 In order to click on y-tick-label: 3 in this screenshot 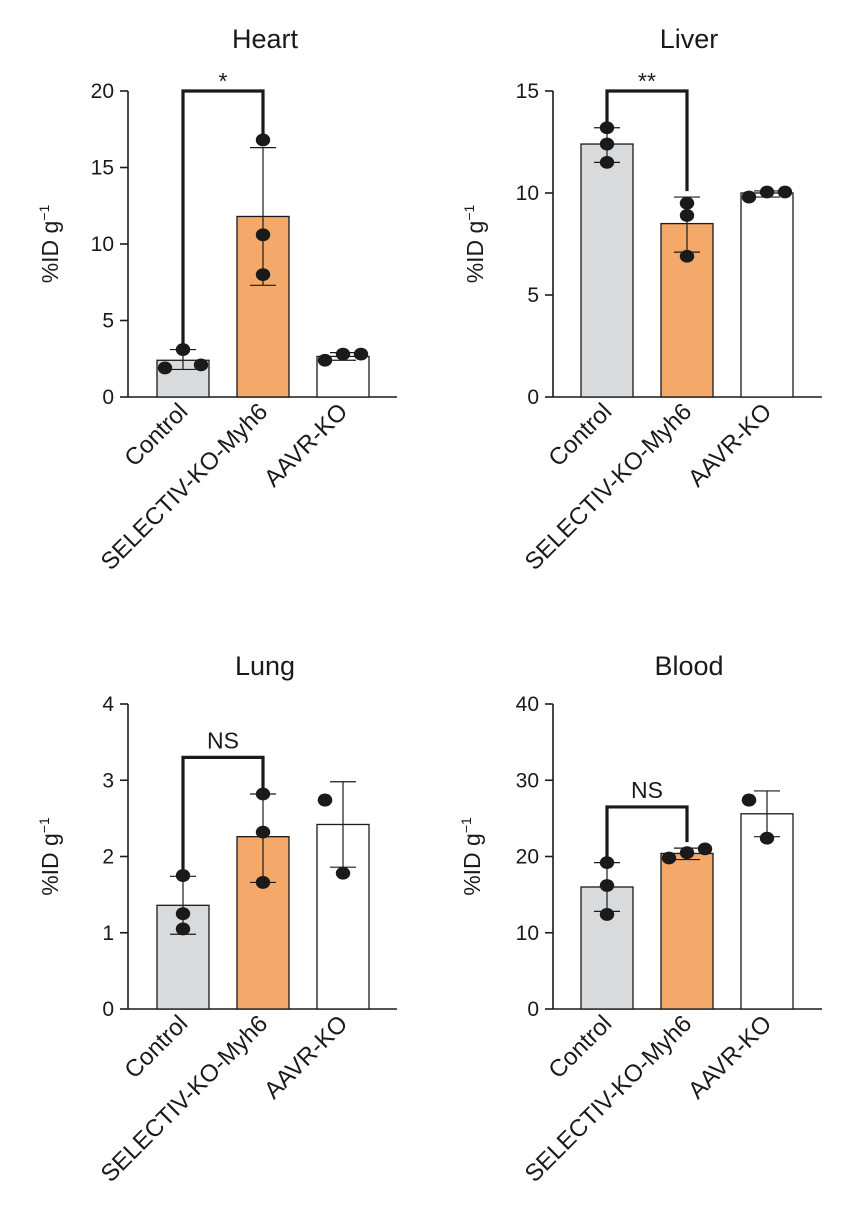, I will do `click(108, 780)`.